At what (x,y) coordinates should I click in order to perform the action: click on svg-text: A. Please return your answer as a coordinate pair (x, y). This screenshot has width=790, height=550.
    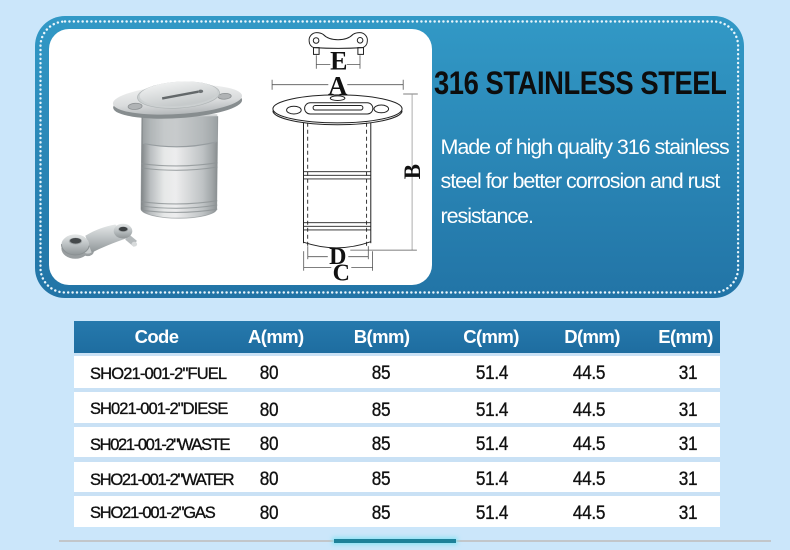
    Looking at the image, I should click on (338, 86).